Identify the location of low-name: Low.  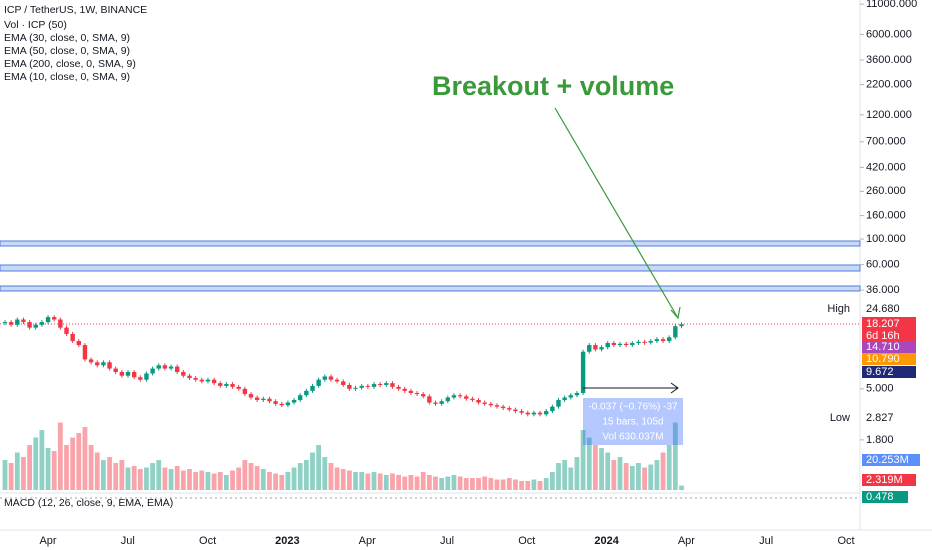
(840, 418).